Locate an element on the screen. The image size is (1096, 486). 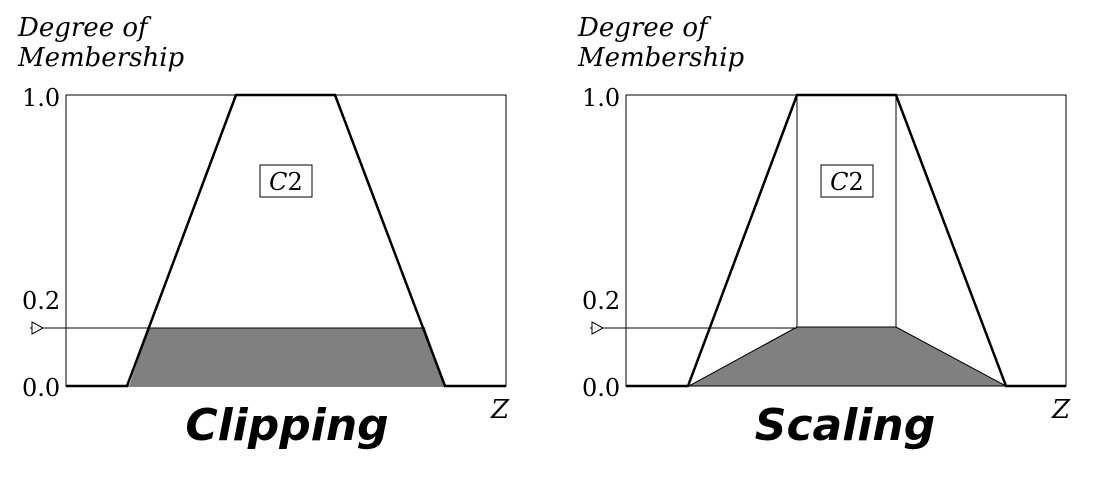
panel-caption: Scaling is located at coordinates (845, 425).